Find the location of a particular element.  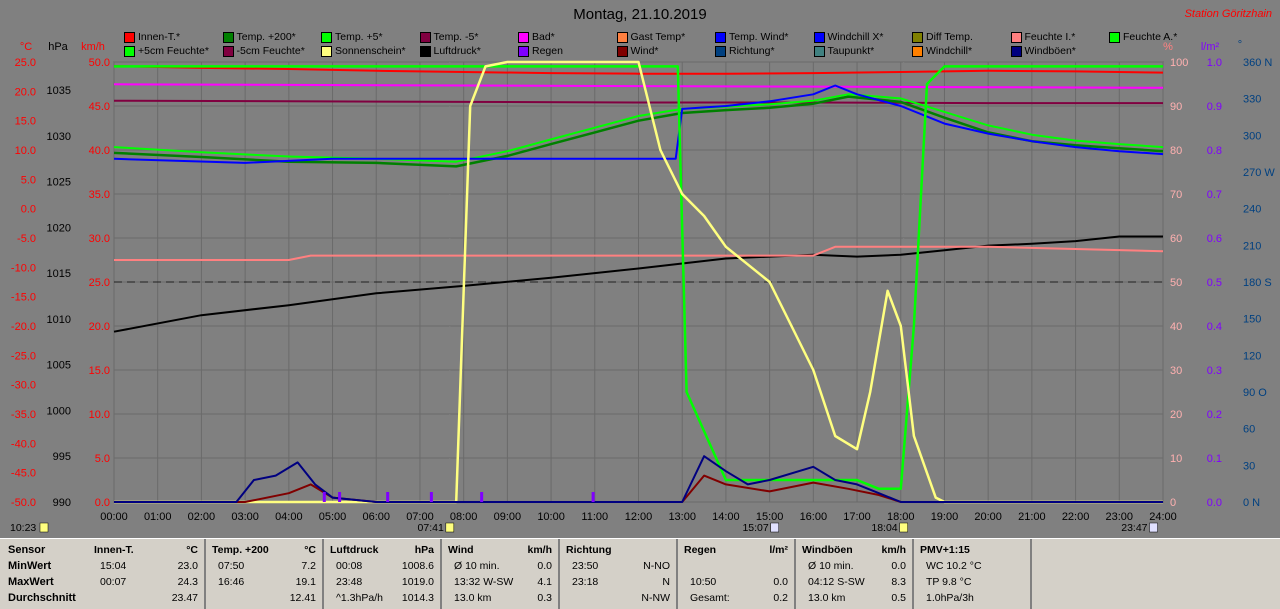

percent-unit-label: % is located at coordinates (1168, 47).